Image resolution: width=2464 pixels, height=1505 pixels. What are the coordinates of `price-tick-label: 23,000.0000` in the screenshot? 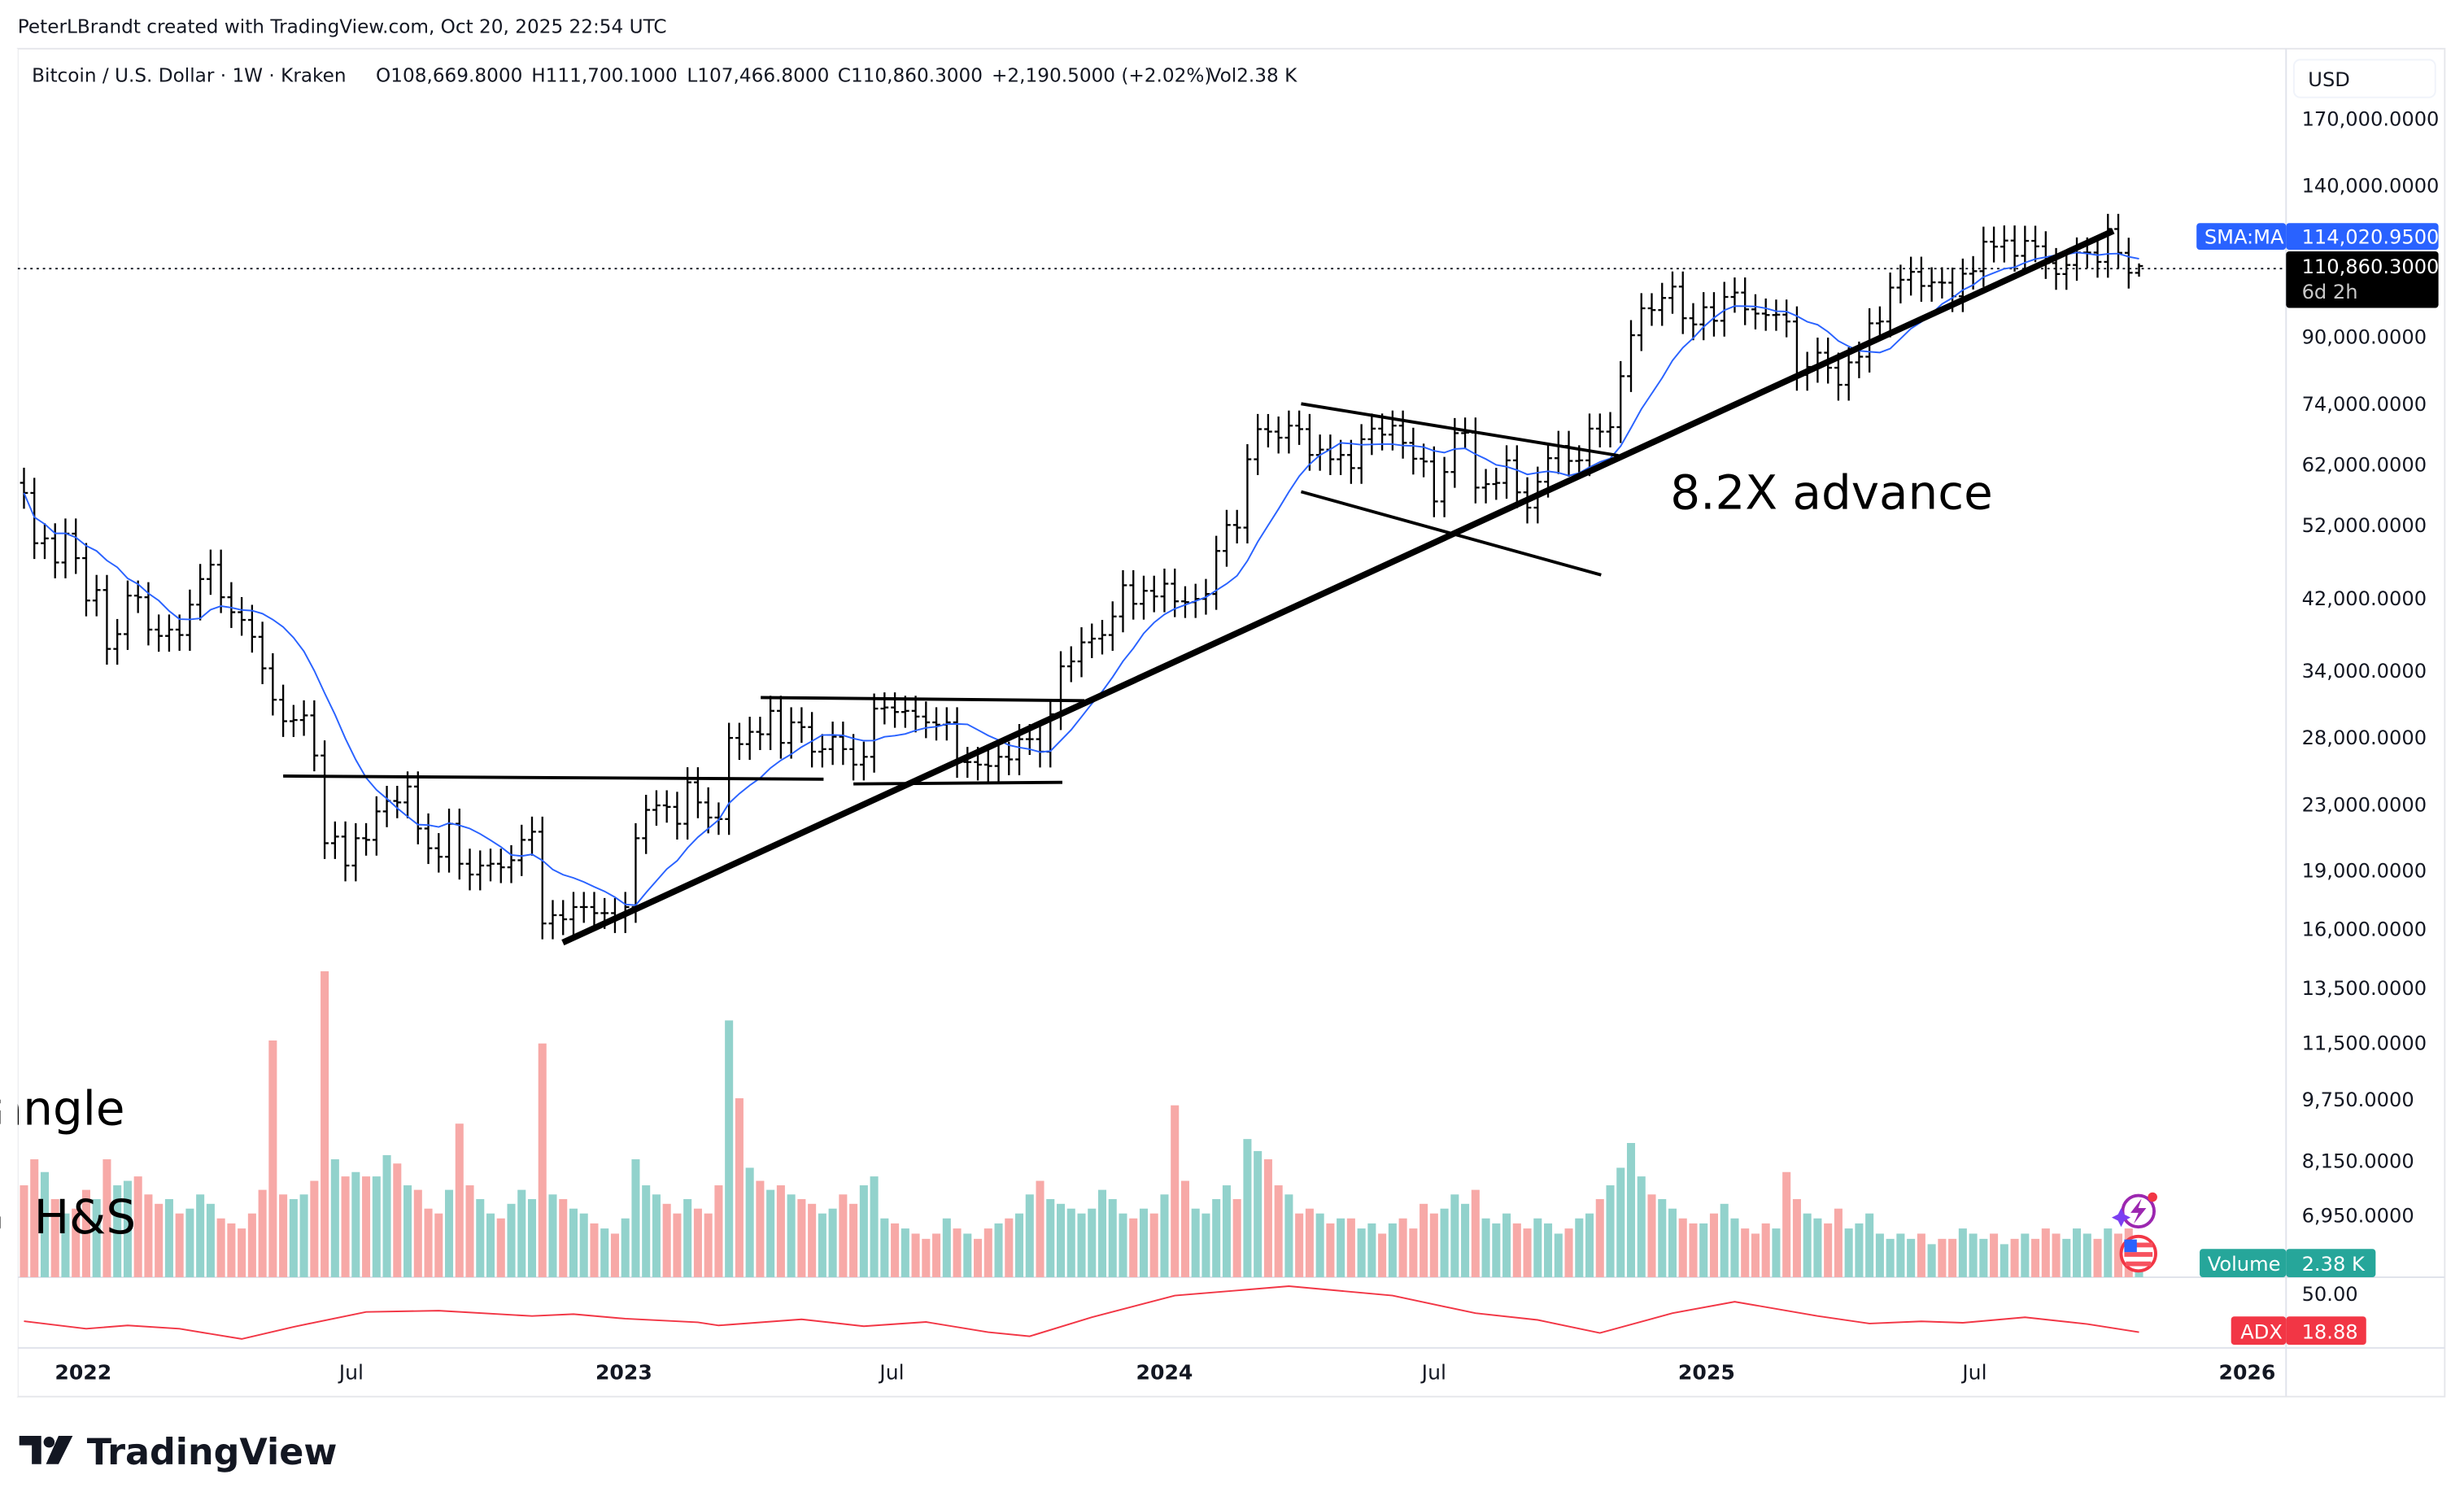 It's located at (2364, 806).